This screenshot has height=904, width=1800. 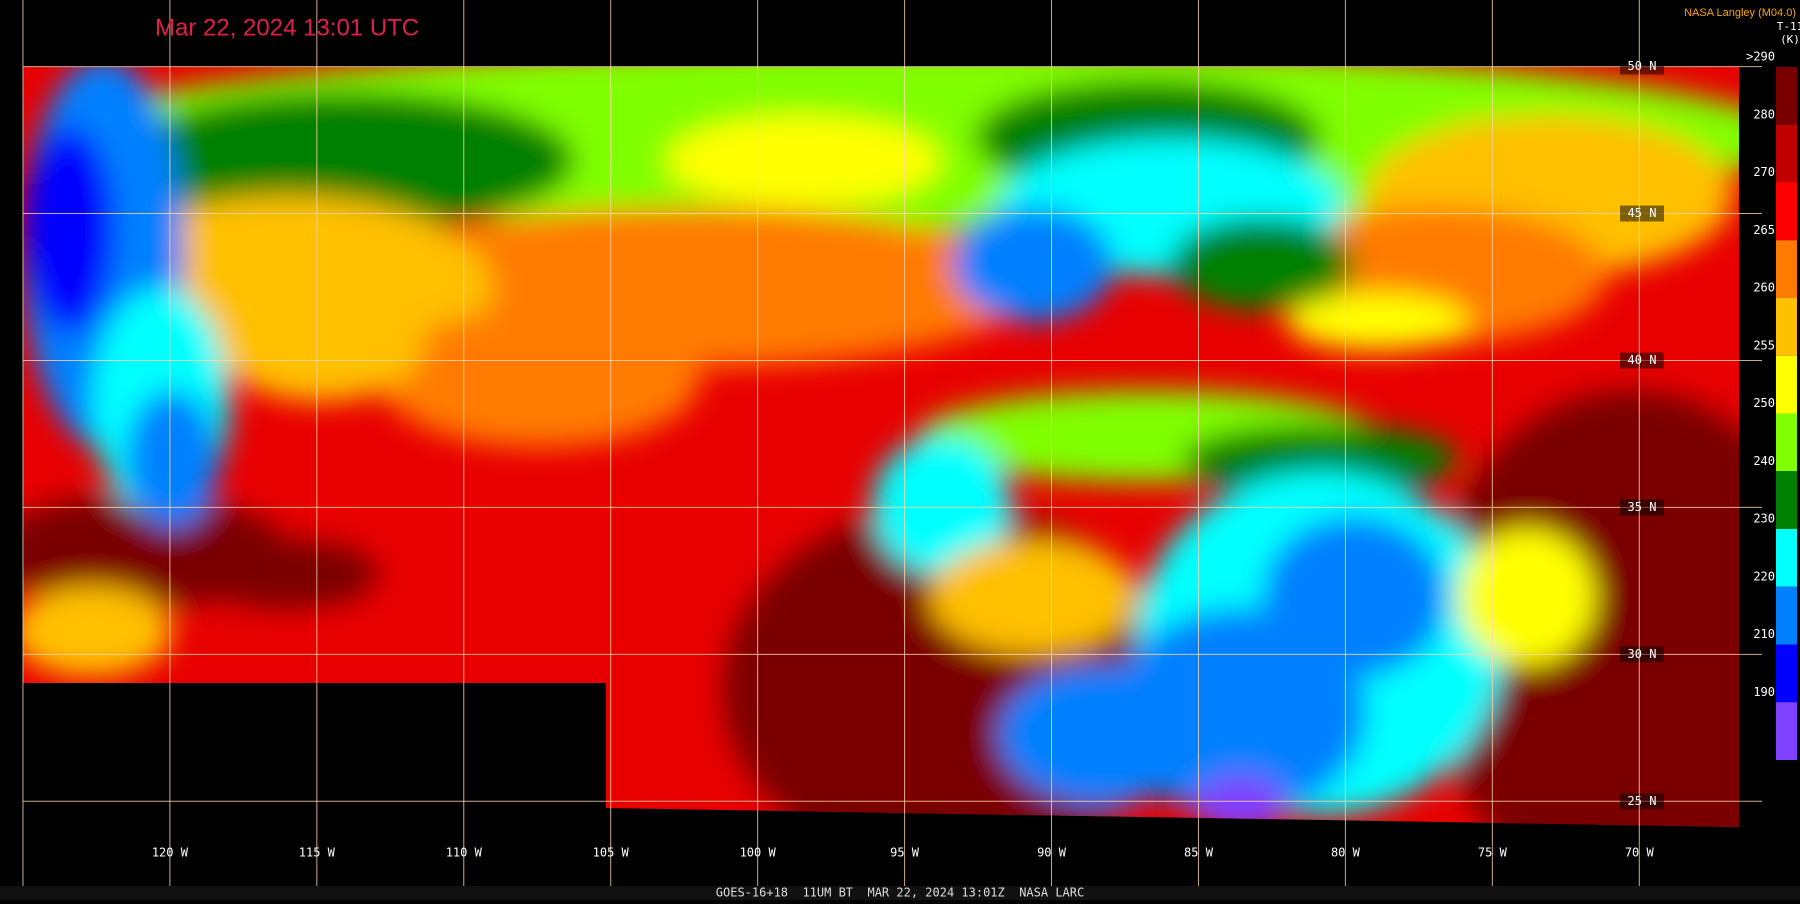 I want to click on latitude-label: 35 N, so click(x=1642, y=507).